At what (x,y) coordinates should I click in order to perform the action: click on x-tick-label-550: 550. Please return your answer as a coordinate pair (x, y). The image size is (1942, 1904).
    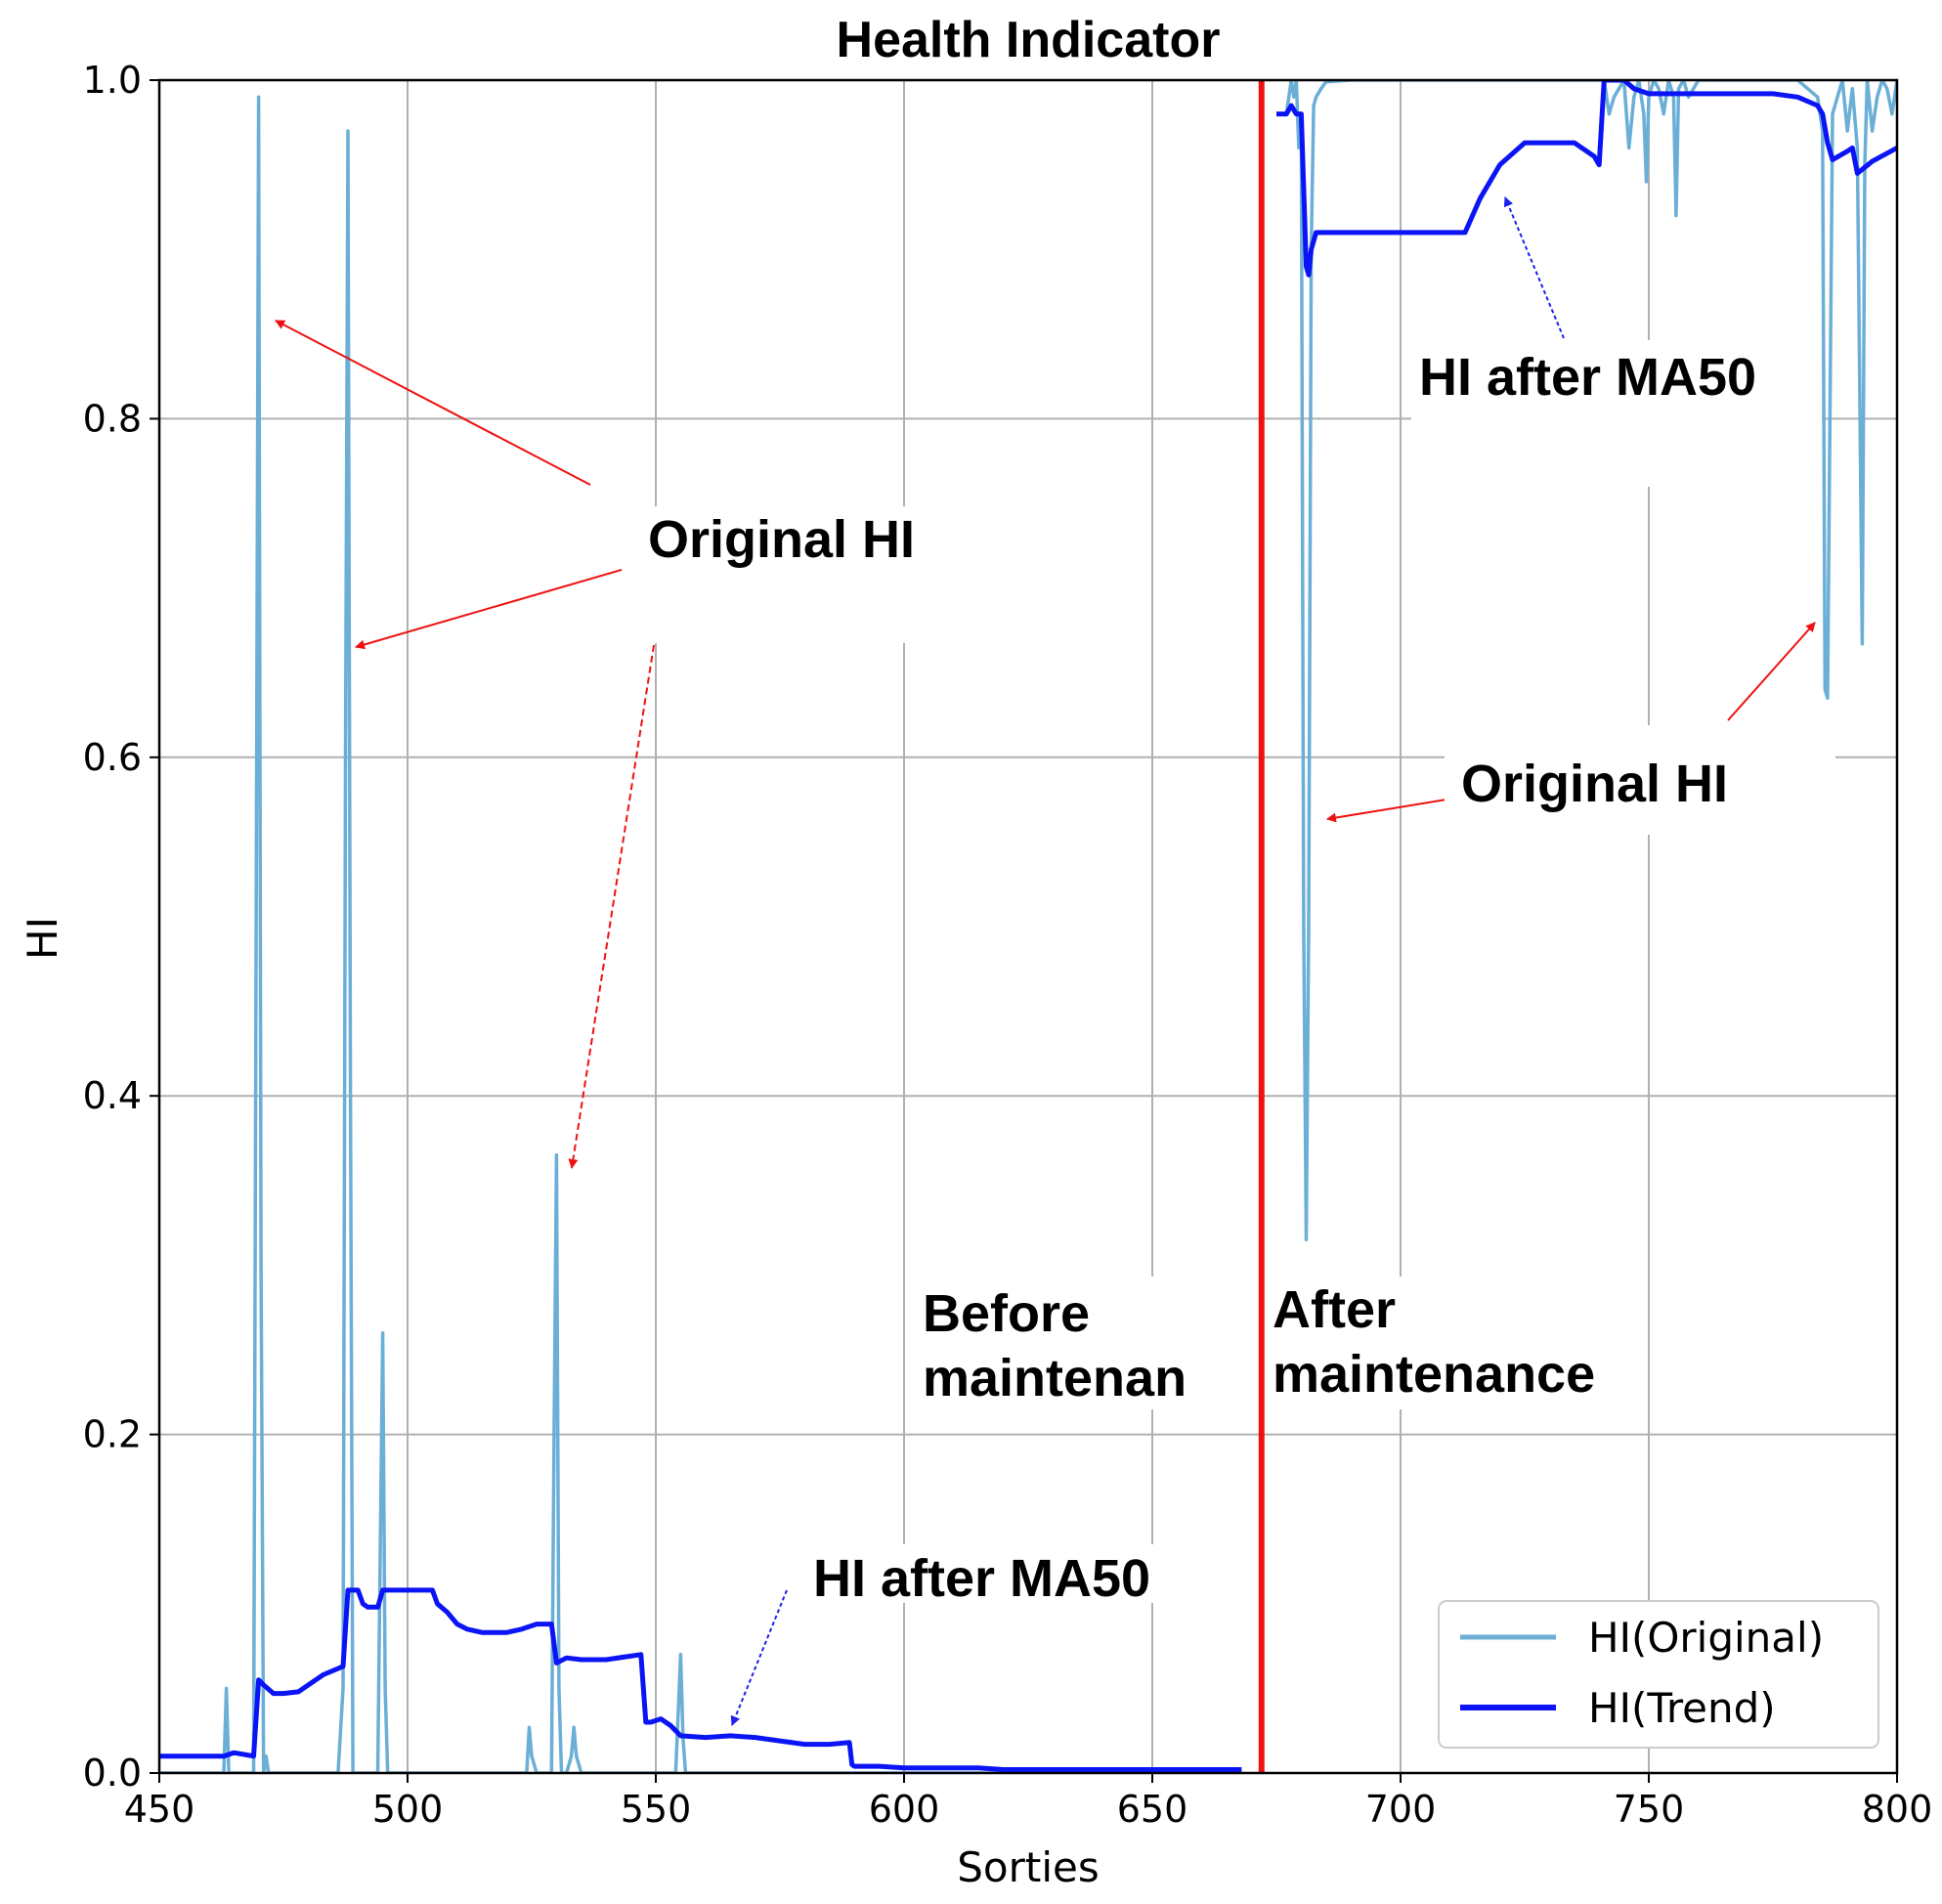
    Looking at the image, I should click on (656, 1809).